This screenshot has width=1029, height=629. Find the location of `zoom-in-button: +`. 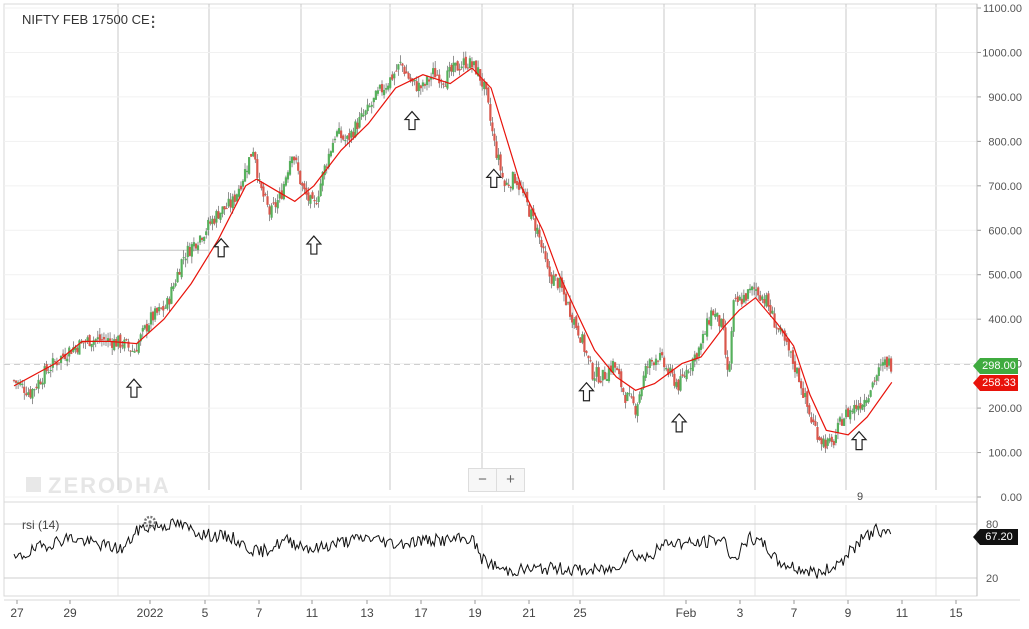

zoom-in-button: + is located at coordinates (510, 480).